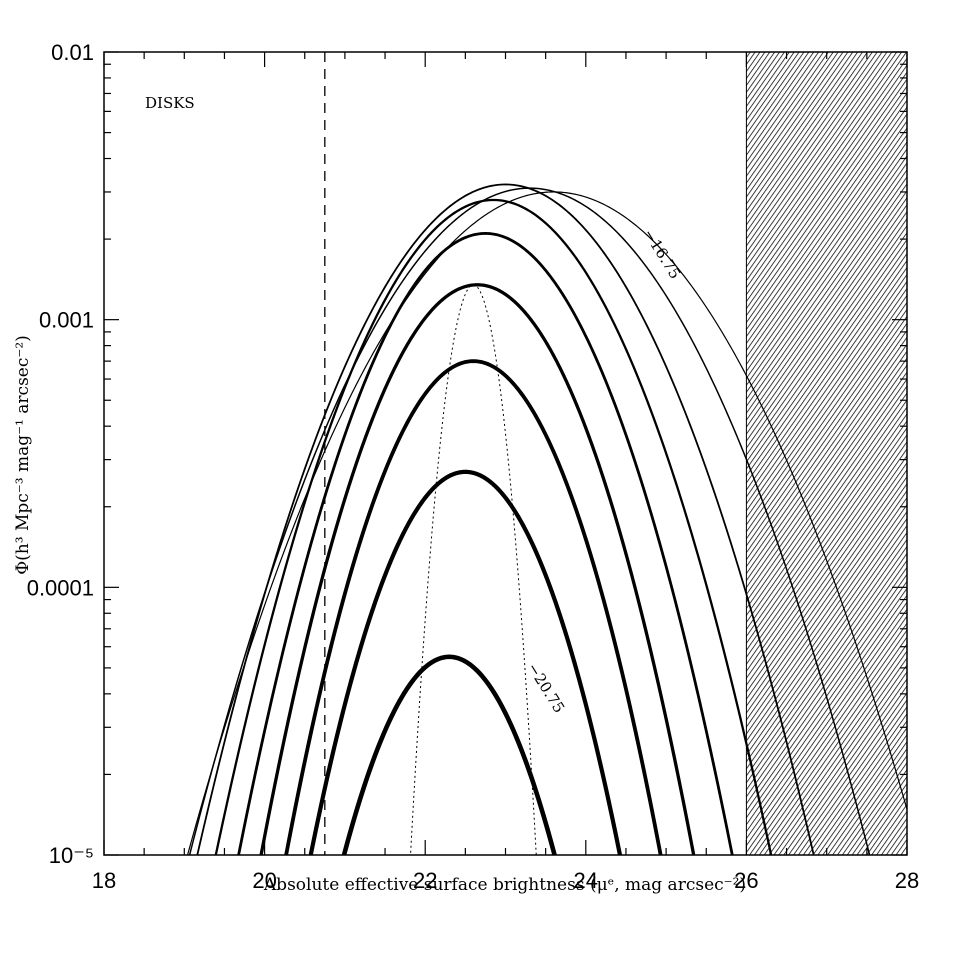 This screenshot has height=957, width=957. What do you see at coordinates (170, 103) in the screenshot?
I see `panel-label: DISKS` at bounding box center [170, 103].